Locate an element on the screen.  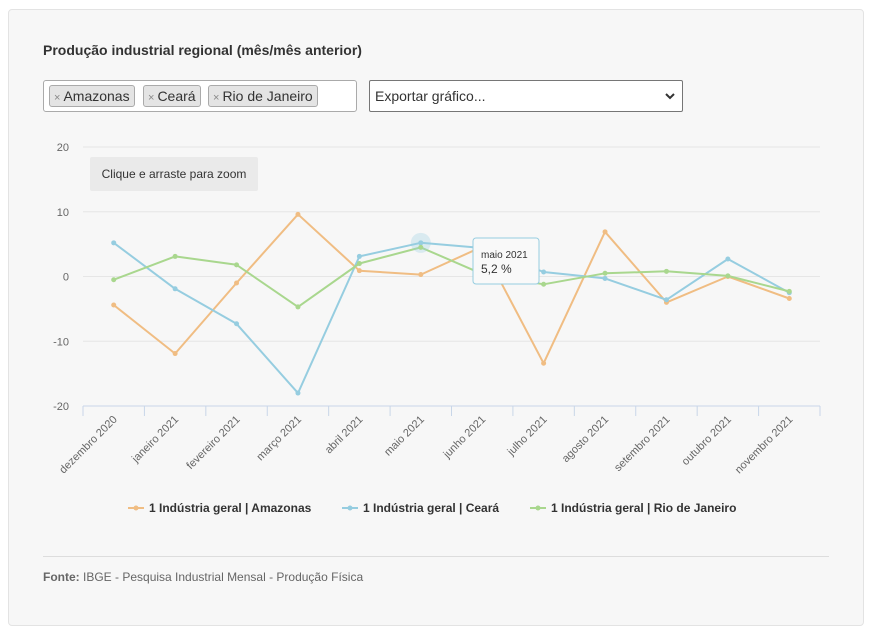
x-tick-label: julho 2021 is located at coordinates (527, 436).